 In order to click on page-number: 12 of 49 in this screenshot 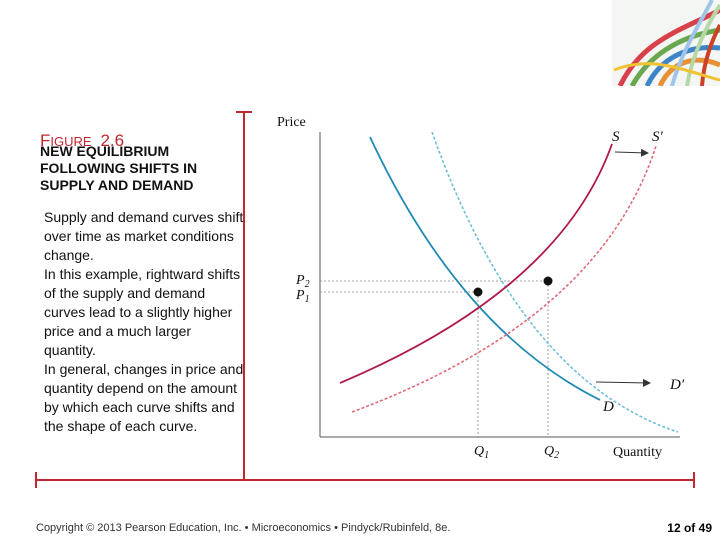, I will do `click(689, 528)`.